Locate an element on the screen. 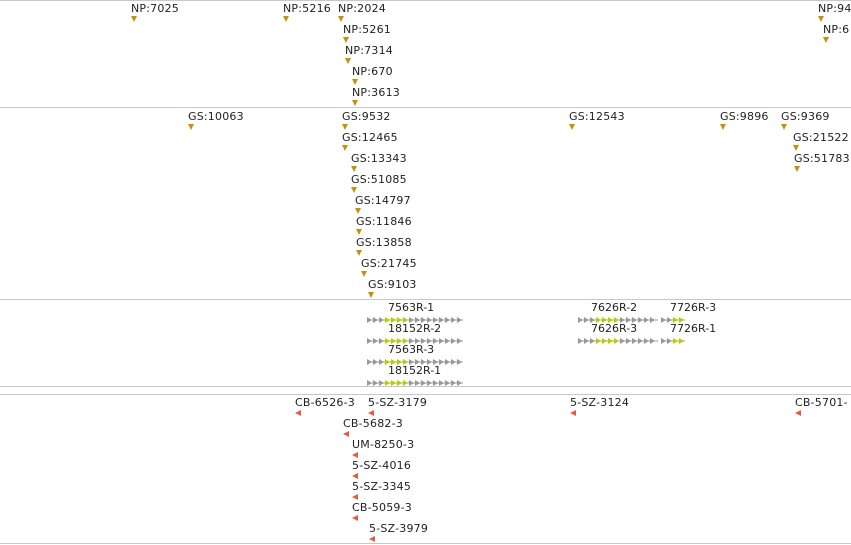  gene-feature: 7626R-2 is located at coordinates (618, 313).